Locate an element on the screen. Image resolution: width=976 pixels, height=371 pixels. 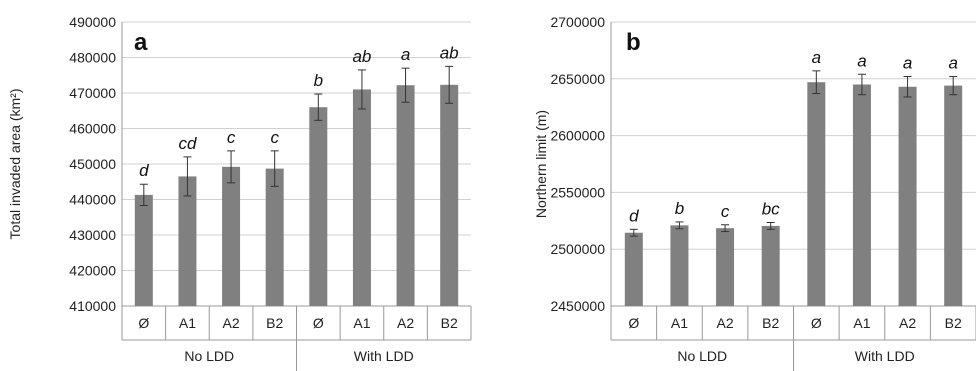
y-tick-label: 410000 is located at coordinates (92, 306).